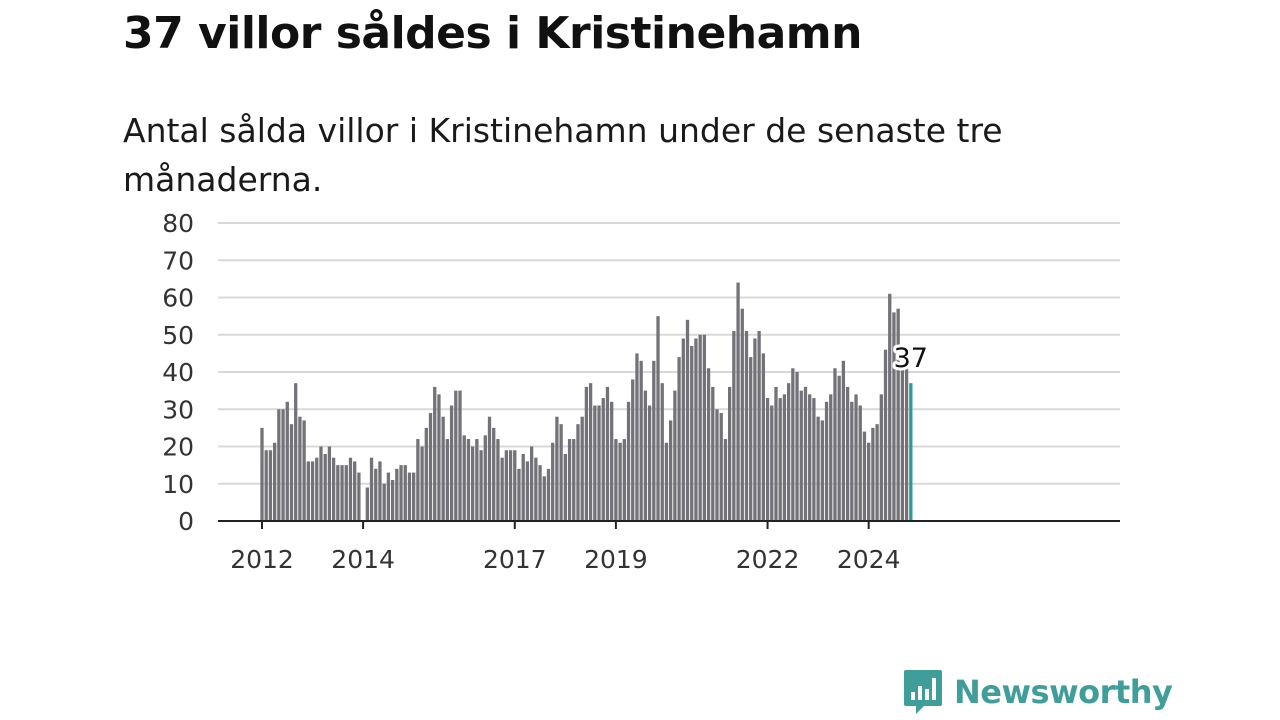 The width and height of the screenshot is (1280, 720). Describe the element at coordinates (911, 358) in the screenshot. I see `highlight-annotation: 37` at that location.